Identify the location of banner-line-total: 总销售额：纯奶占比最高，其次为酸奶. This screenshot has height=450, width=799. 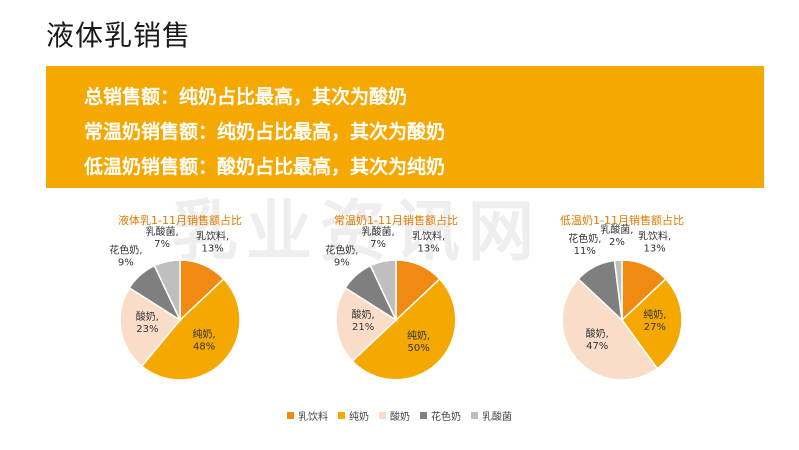
(246, 97).